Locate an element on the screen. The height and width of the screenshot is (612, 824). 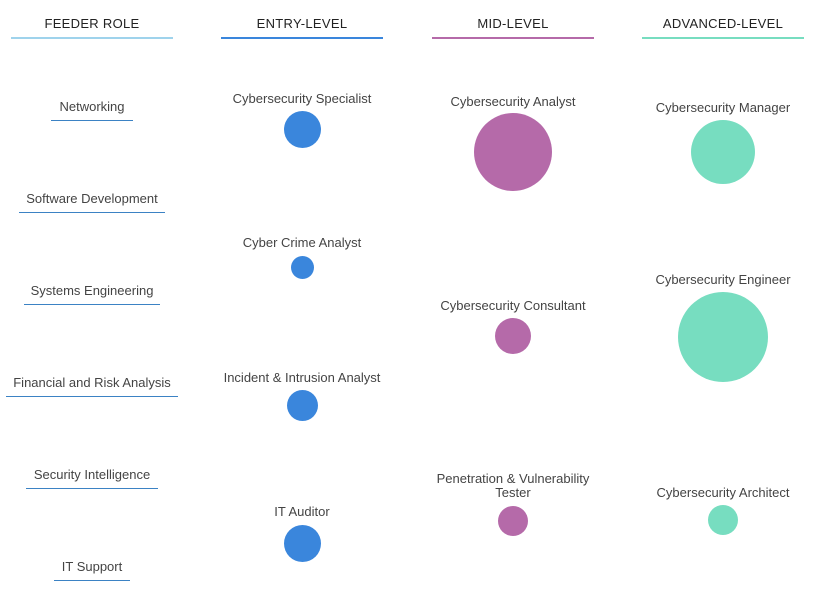
advanced-role-label-cybersecurity-engineer: Cybersecurity Engineer is located at coordinates (723, 279).